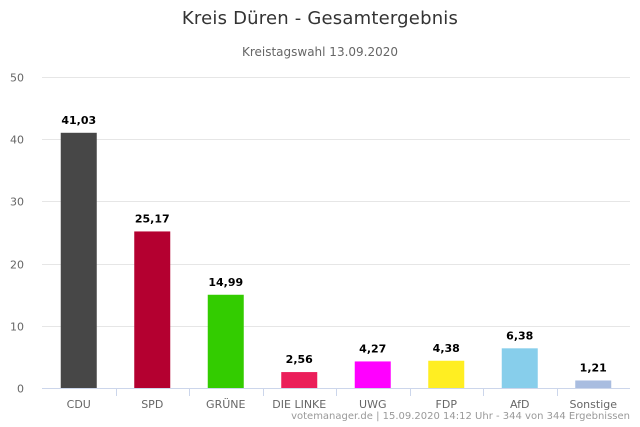  What do you see at coordinates (447, 404) in the screenshot?
I see `x-tick-label: FDP` at bounding box center [447, 404].